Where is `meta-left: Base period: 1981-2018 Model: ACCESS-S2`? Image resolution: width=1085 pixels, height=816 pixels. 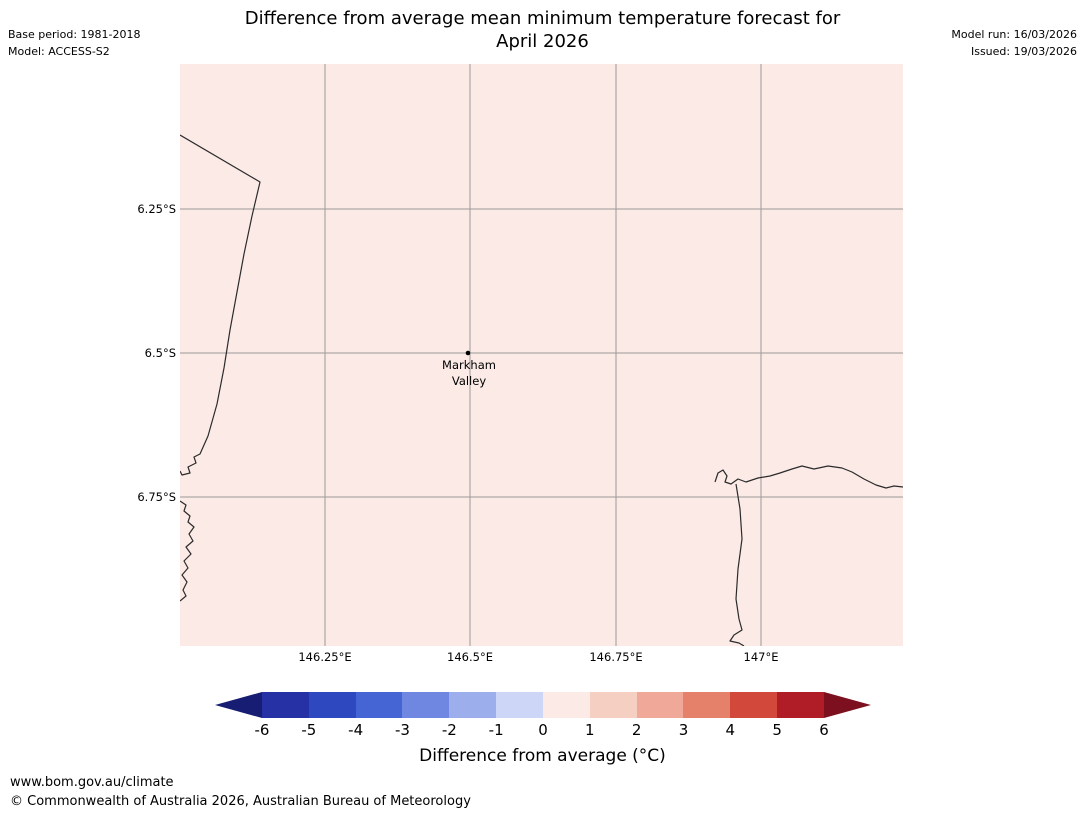 meta-left: Base period: 1981-2018 Model: ACCESS-S2 is located at coordinates (74, 43).